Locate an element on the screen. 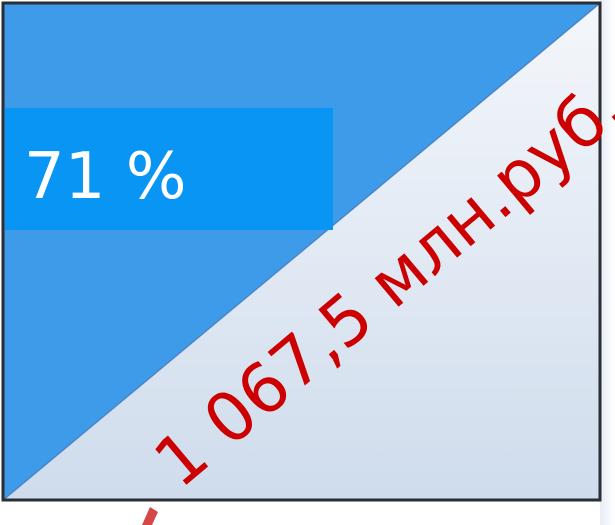 Image resolution: width=615 pixels, height=525 pixels. decor-mark is located at coordinates (150, 516).